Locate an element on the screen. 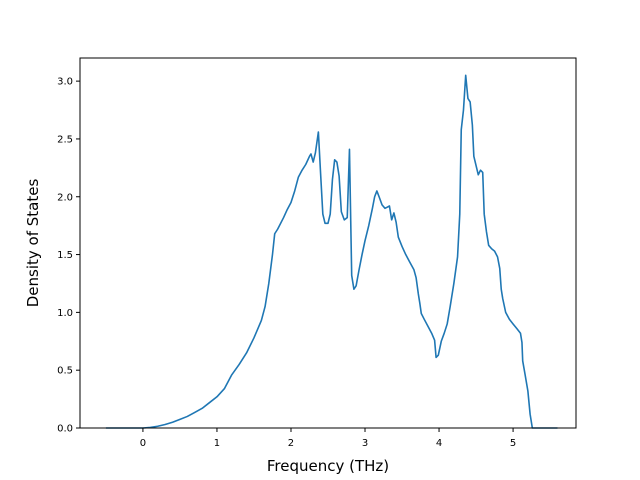 This screenshot has width=640, height=480. y-tick-label: 1.0 is located at coordinates (65, 313).